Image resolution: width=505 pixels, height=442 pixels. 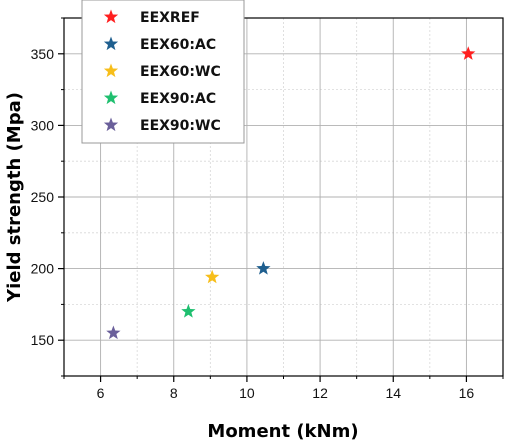 I want to click on legend-label: EEX60:AC, so click(x=178, y=45).